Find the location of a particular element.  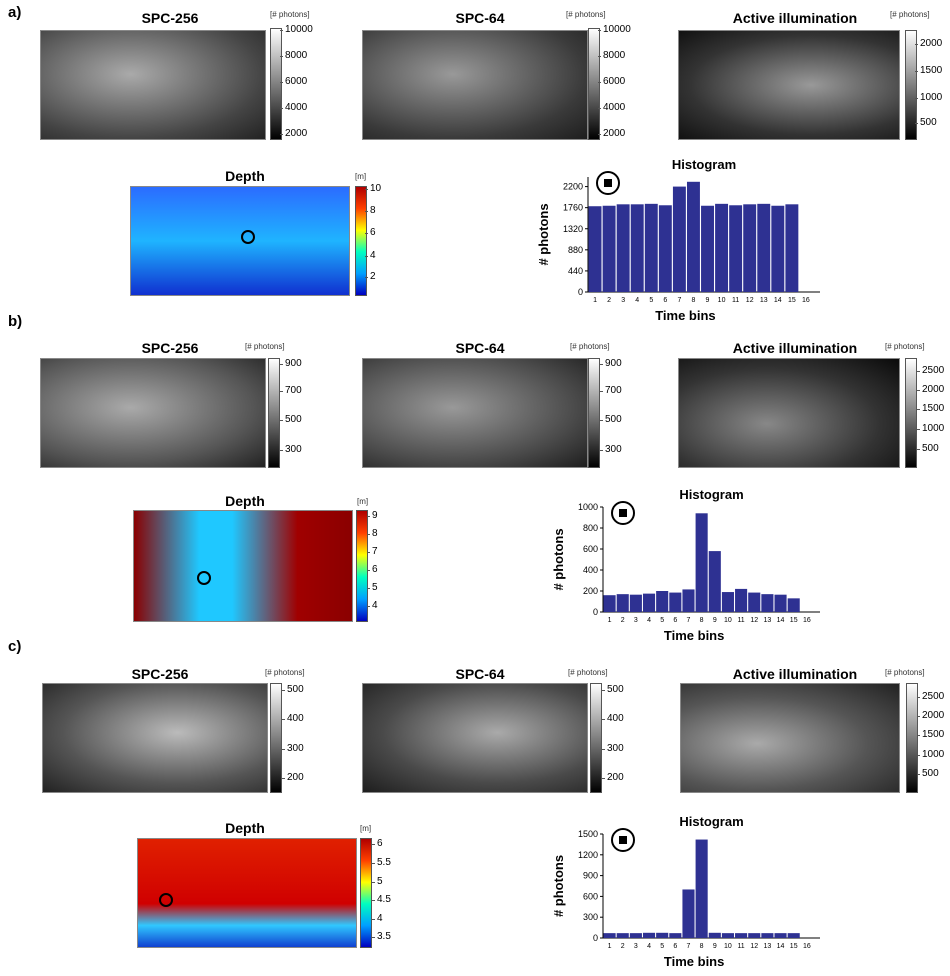

depth-image is located at coordinates (240, 241).